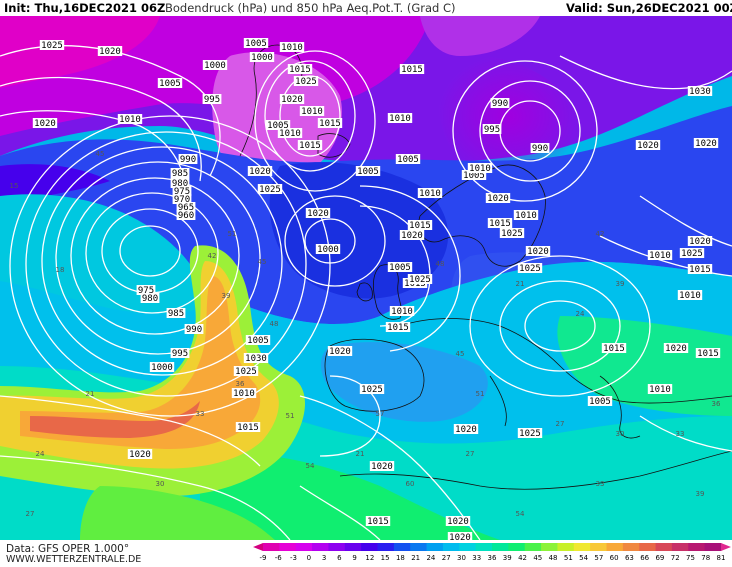 This screenshot has height=567, width=732. What do you see at coordinates (721, 558) in the screenshot?
I see `legend-tick-label: 81` at bounding box center [721, 558].